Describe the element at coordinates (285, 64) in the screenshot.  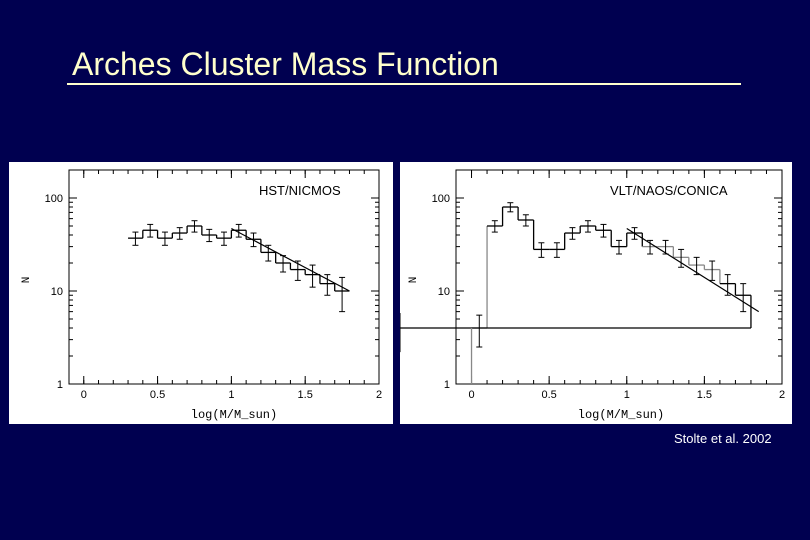
I see `slide-title: Arches Cluster Mass Function` at that location.